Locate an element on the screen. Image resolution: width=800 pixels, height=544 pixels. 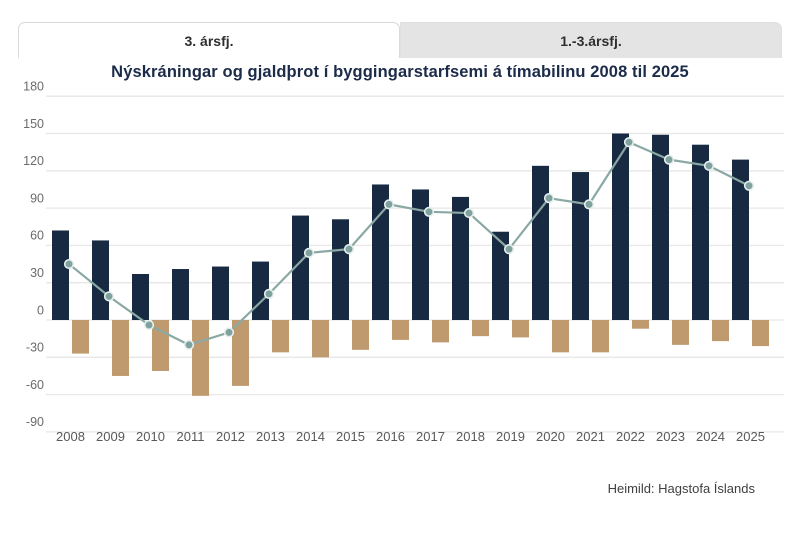
bar-registrations-2021 is located at coordinates (580, 246).